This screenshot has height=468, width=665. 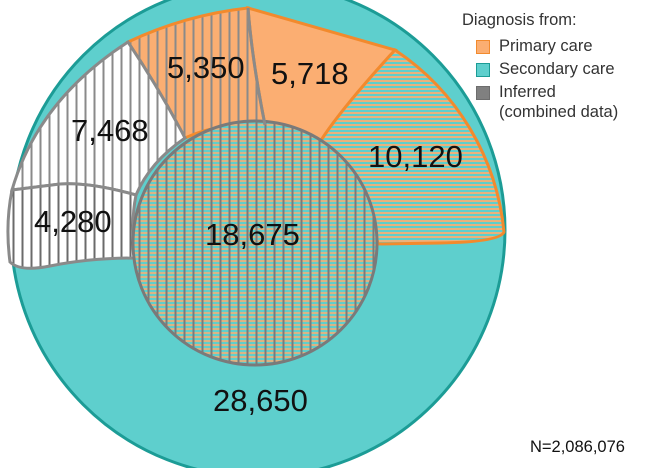 What do you see at coordinates (546, 46) in the screenshot?
I see `legend-label-primary: Primary care` at bounding box center [546, 46].